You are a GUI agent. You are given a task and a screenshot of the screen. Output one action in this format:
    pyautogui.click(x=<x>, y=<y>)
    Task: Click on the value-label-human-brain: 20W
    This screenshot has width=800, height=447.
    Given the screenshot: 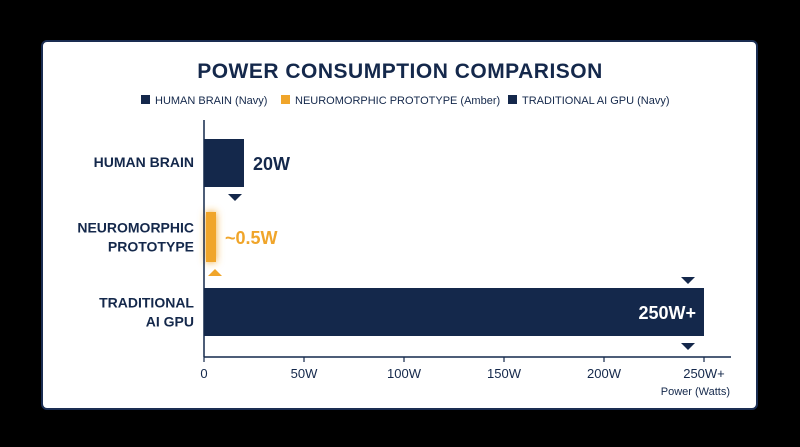 What is the action you would take?
    pyautogui.click(x=271, y=164)
    